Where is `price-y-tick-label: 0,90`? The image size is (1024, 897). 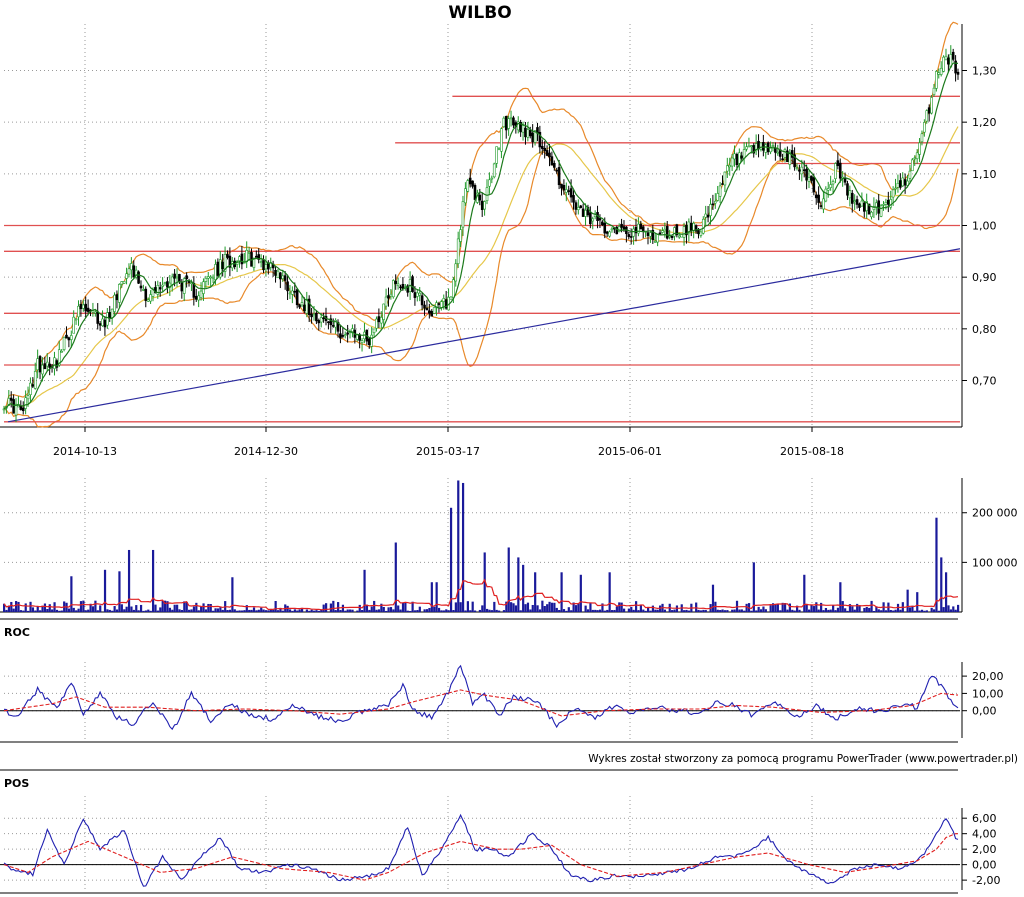 price-y-tick-label: 0,90 is located at coordinates (984, 277).